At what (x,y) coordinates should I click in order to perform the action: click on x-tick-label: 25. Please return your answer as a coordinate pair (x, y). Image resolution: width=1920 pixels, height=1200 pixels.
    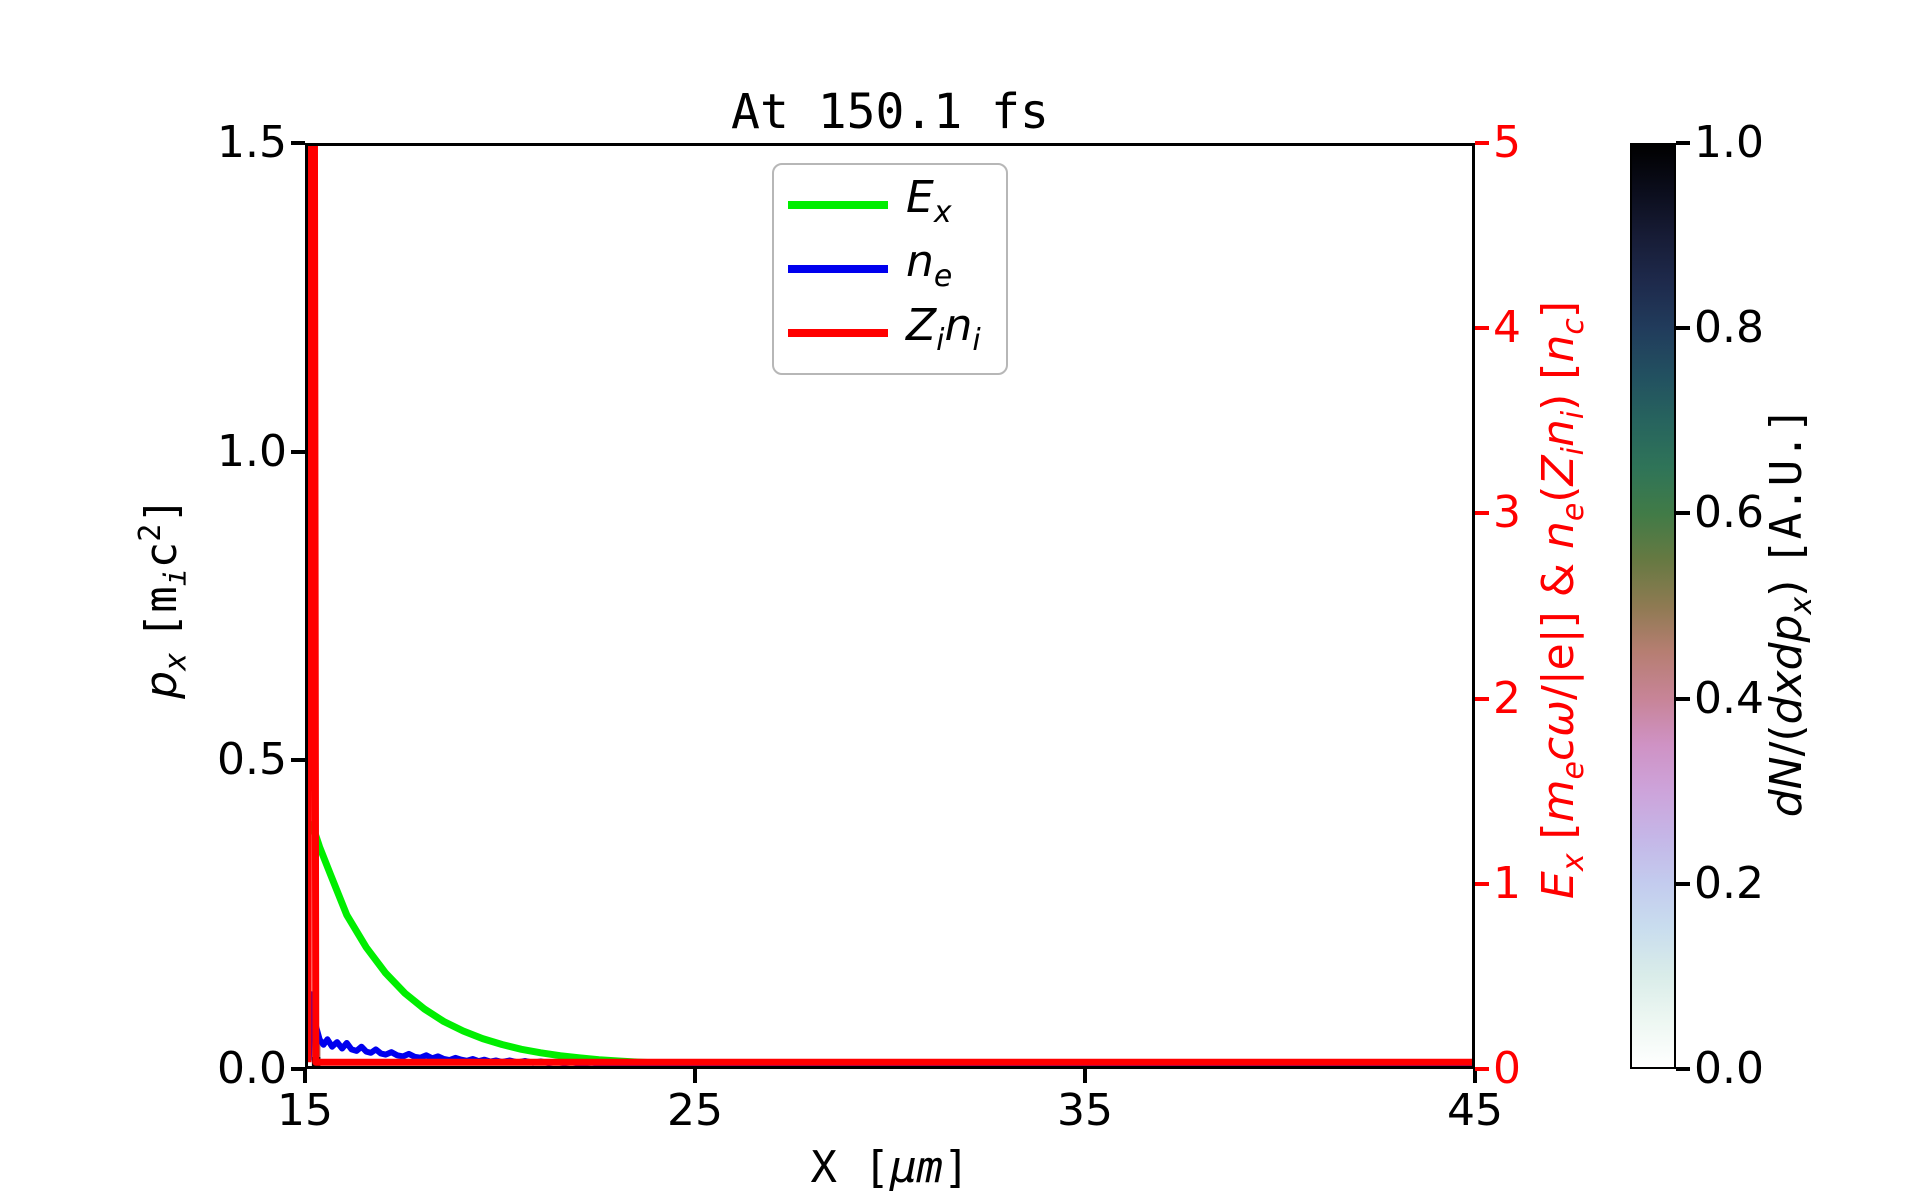
    Looking at the image, I should click on (695, 1110).